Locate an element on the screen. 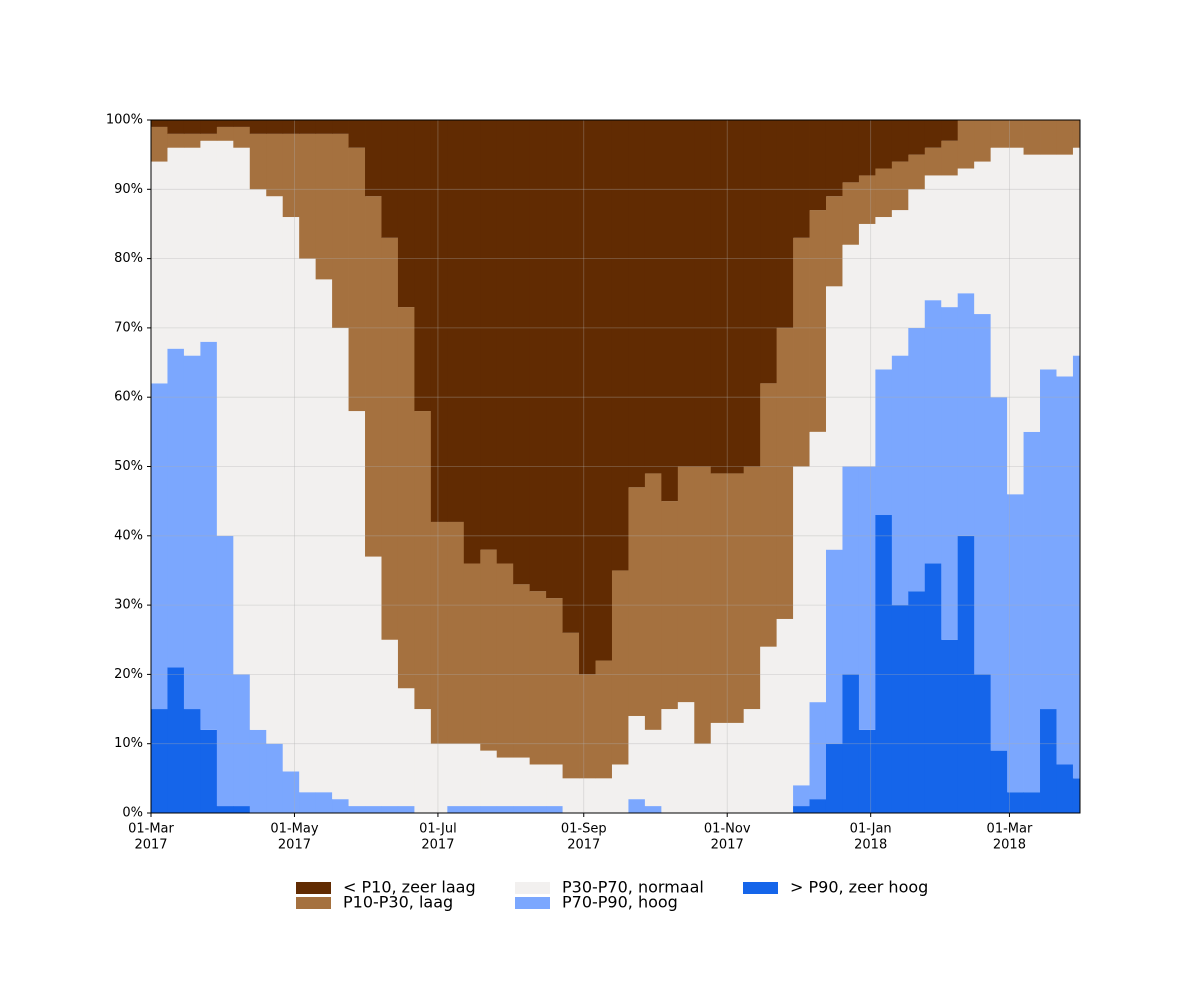  x-tick-label: 01-May is located at coordinates (294, 829).